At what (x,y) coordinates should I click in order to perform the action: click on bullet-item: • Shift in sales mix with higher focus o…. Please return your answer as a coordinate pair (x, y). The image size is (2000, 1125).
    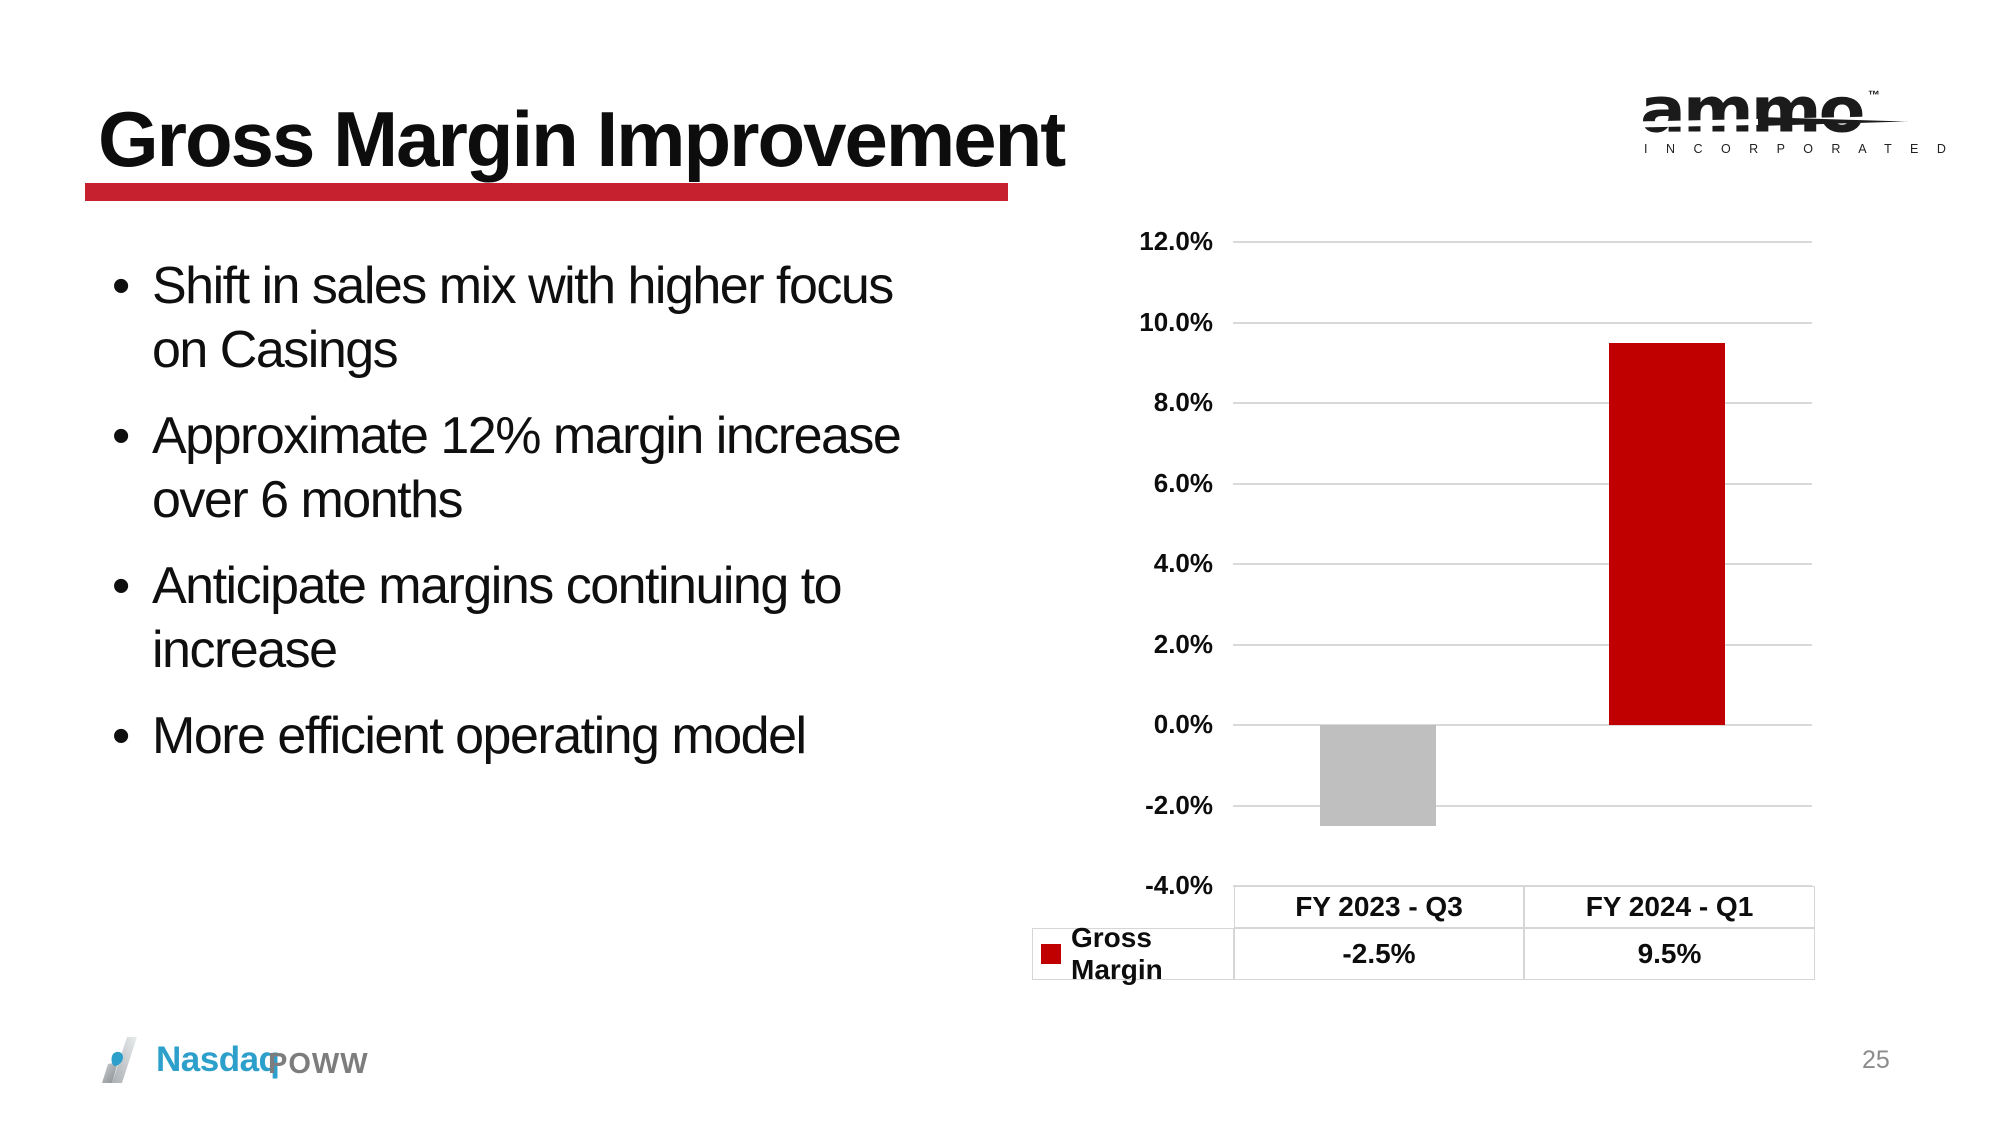
    Looking at the image, I should click on (592, 318).